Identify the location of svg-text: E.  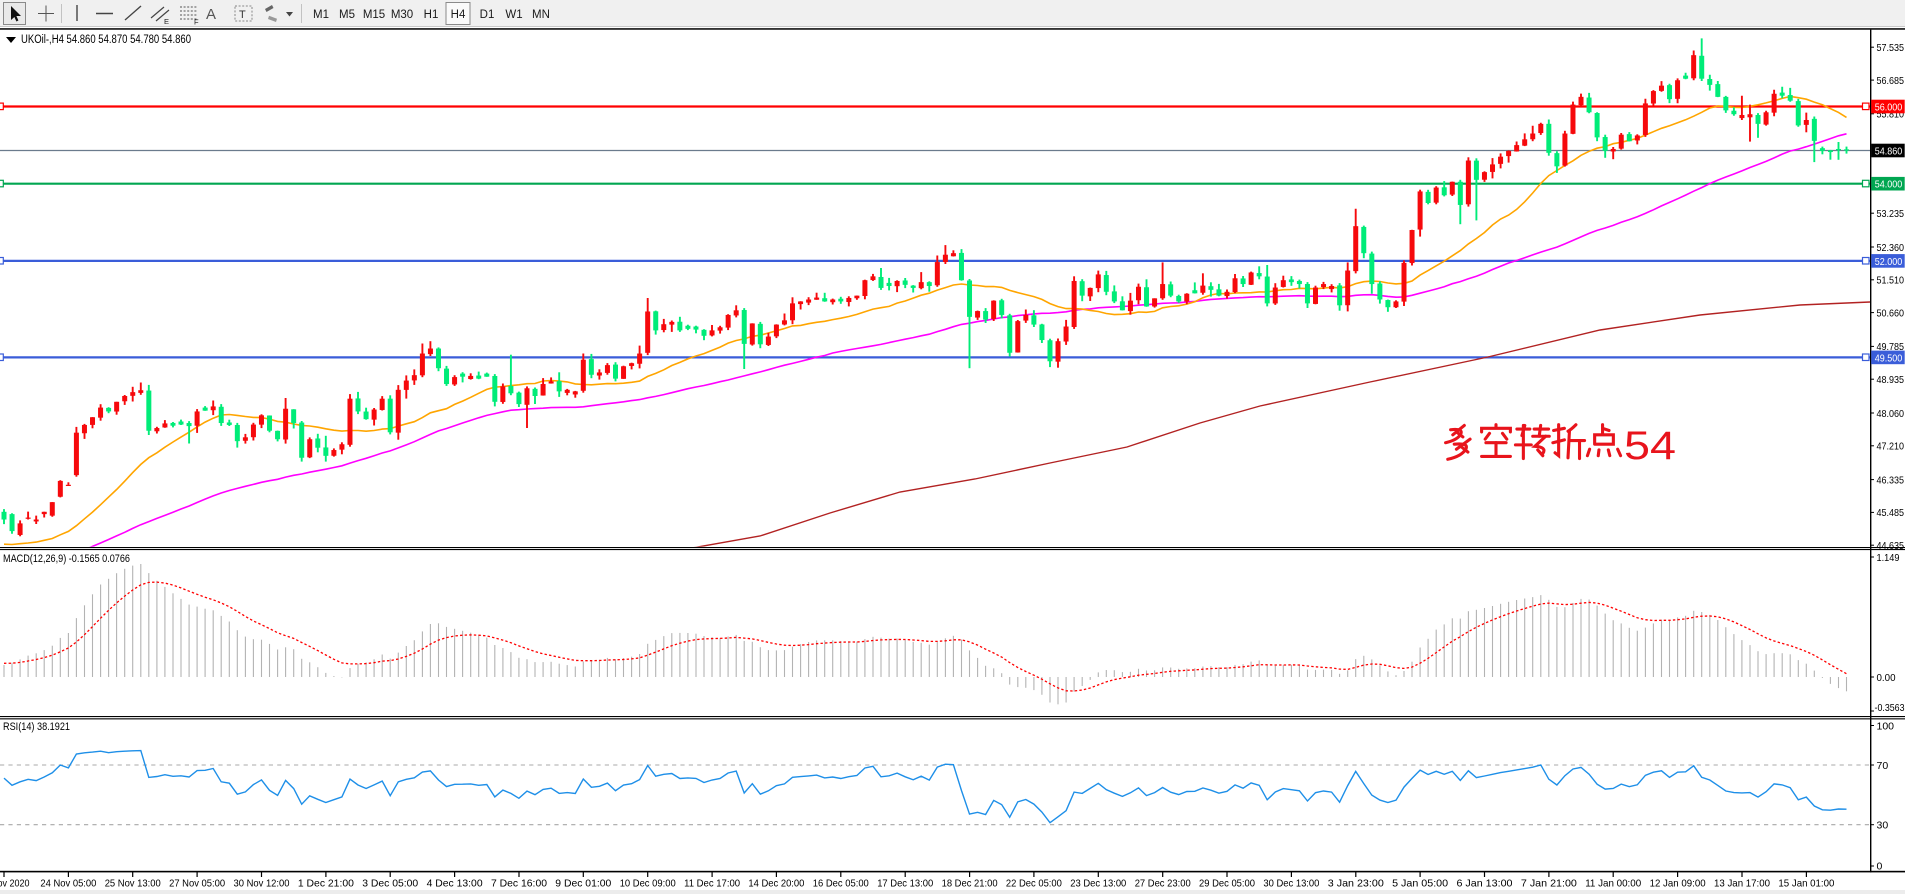
(166, 21).